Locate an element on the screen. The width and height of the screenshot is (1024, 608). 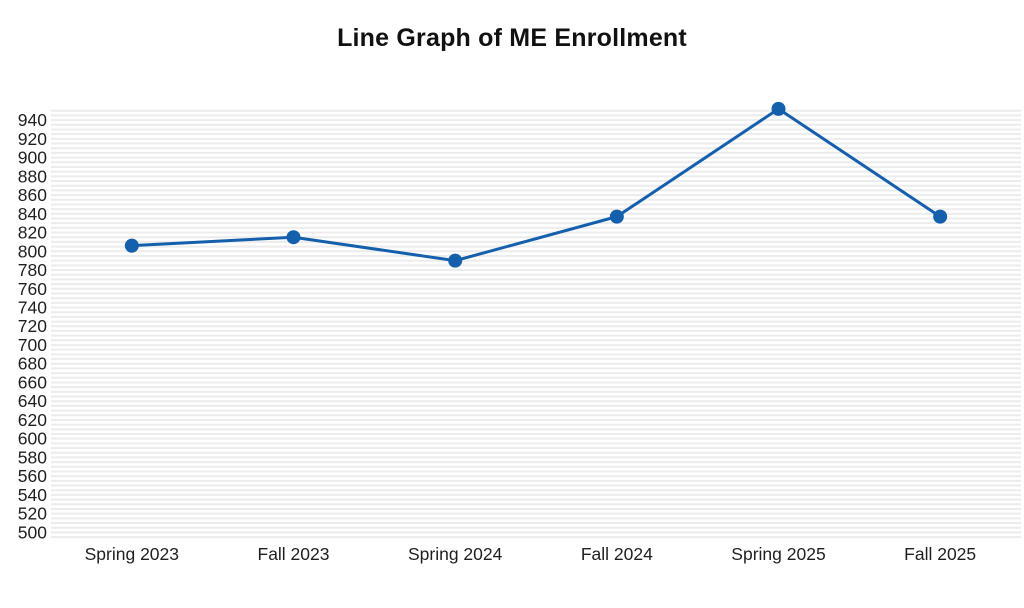
y-axis-tick-label: 520 is located at coordinates (32, 514).